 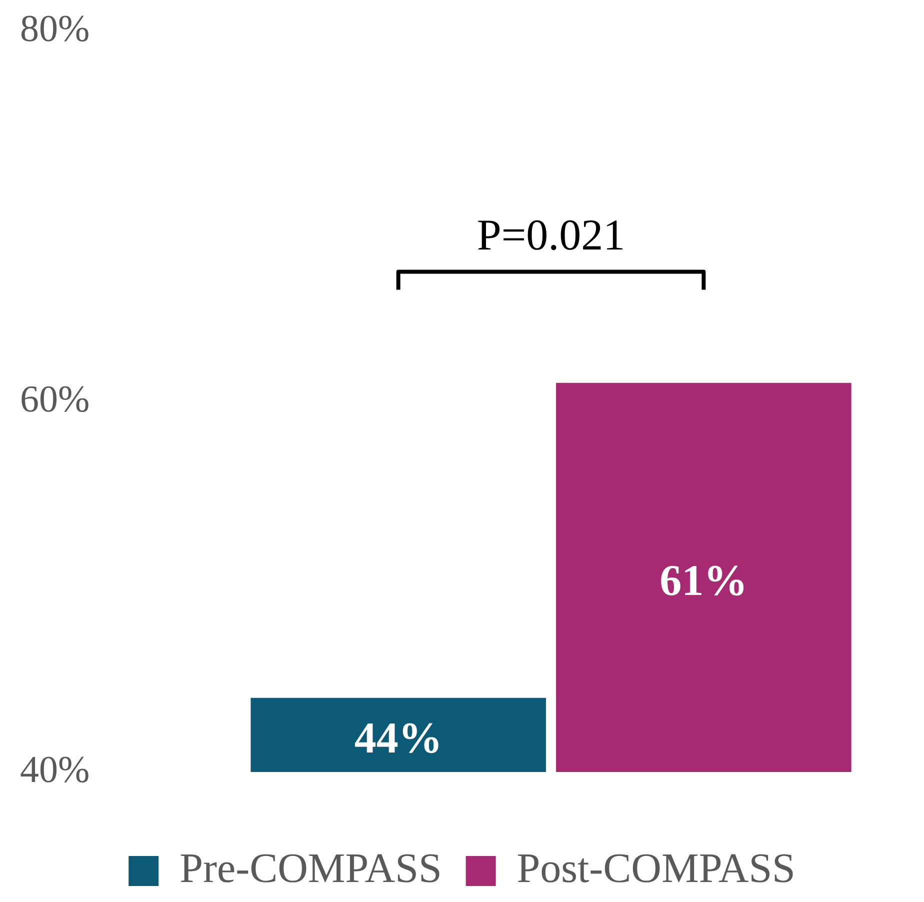 What do you see at coordinates (55, 29) in the screenshot?
I see `y-tick-label: 80%` at bounding box center [55, 29].